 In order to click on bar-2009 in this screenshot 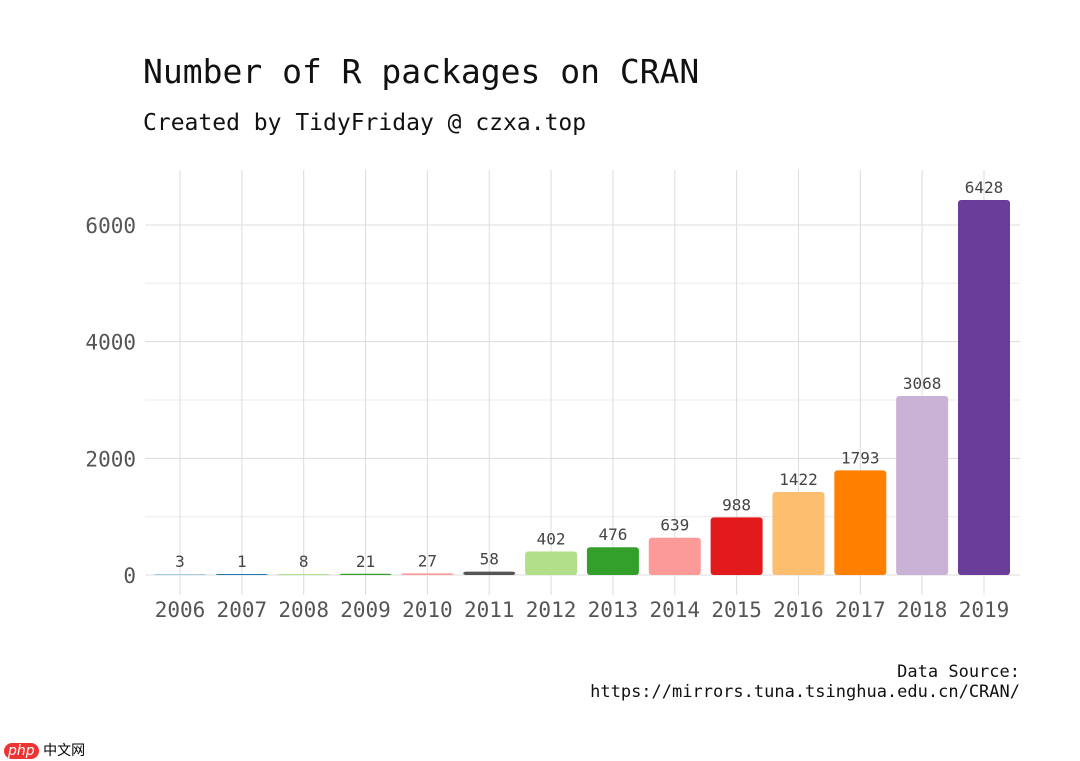, I will do `click(365, 574)`.